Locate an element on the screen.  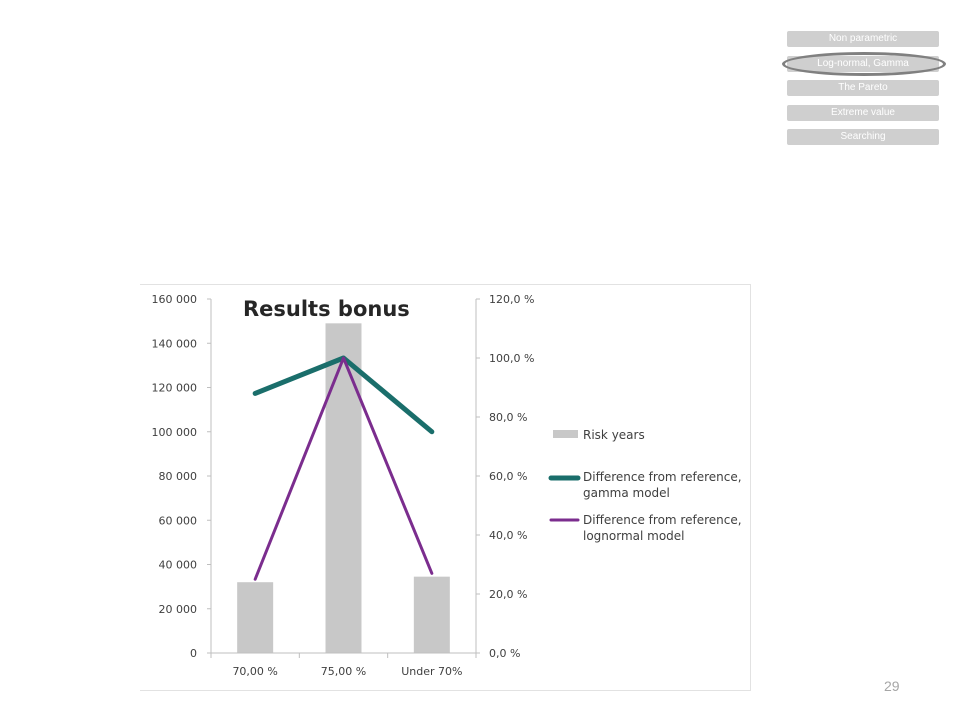
line-series is located at coordinates (343, 468).